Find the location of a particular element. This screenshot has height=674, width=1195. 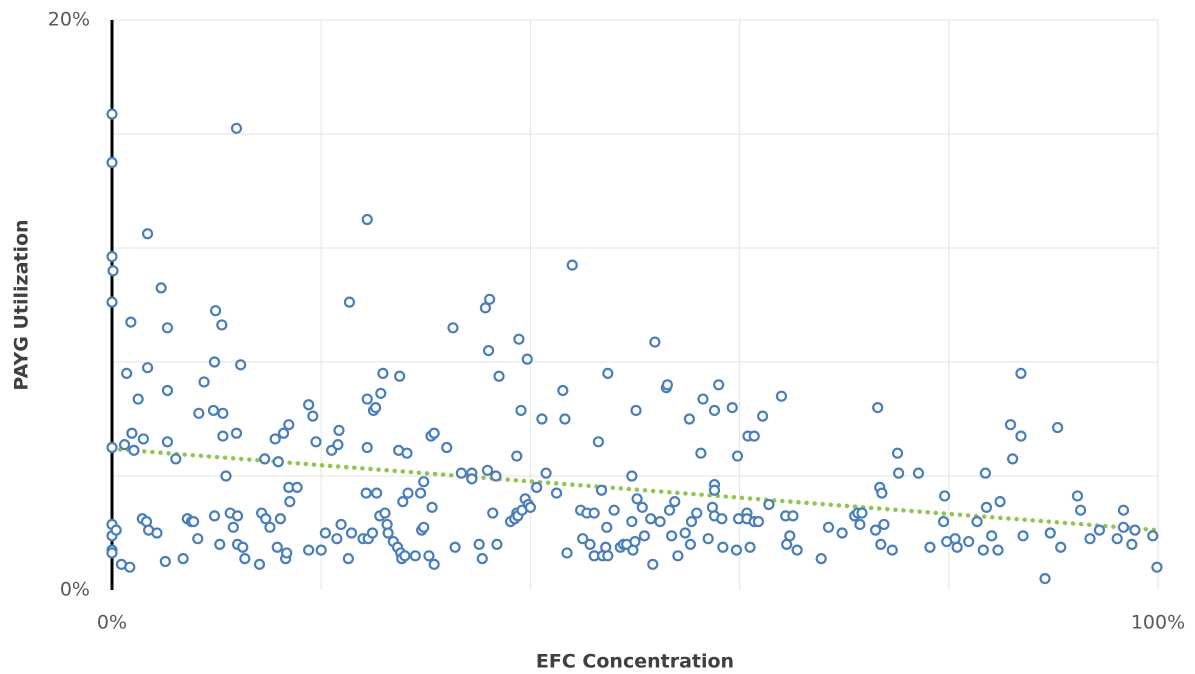

x-tick-label: 100% is located at coordinates (1158, 623).